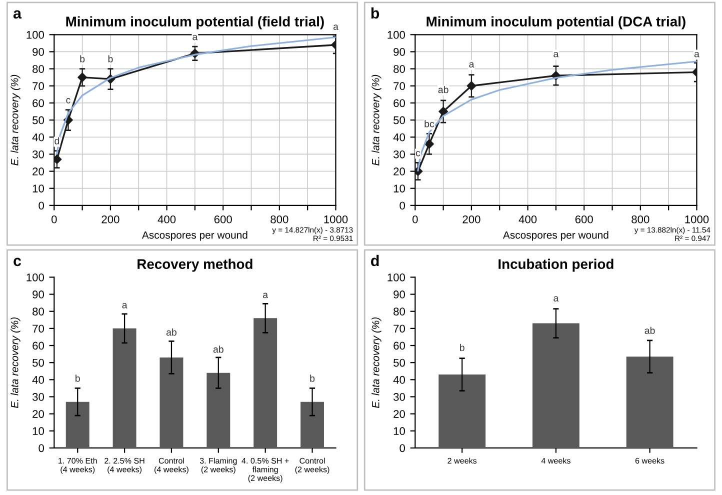 Image resolution: width=722 pixels, height=495 pixels. I want to click on annotation: bc, so click(429, 124).